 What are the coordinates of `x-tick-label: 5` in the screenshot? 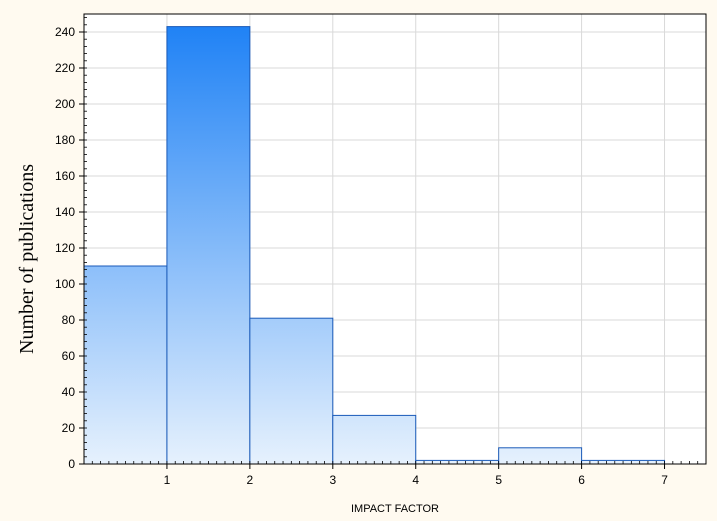 It's located at (498, 480).